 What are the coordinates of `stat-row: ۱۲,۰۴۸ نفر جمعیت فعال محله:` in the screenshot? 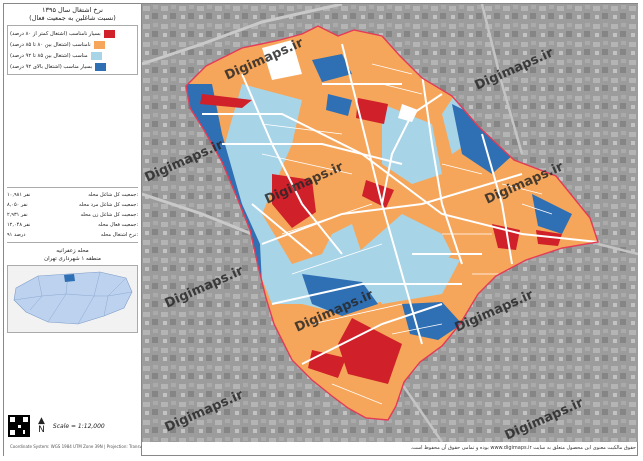 It's located at (72, 225).